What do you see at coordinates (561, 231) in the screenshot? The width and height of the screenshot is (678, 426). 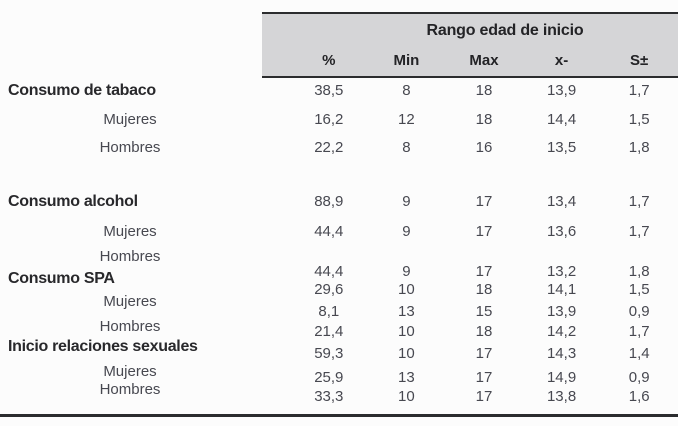 I see `cell-mean: 13,6` at bounding box center [561, 231].